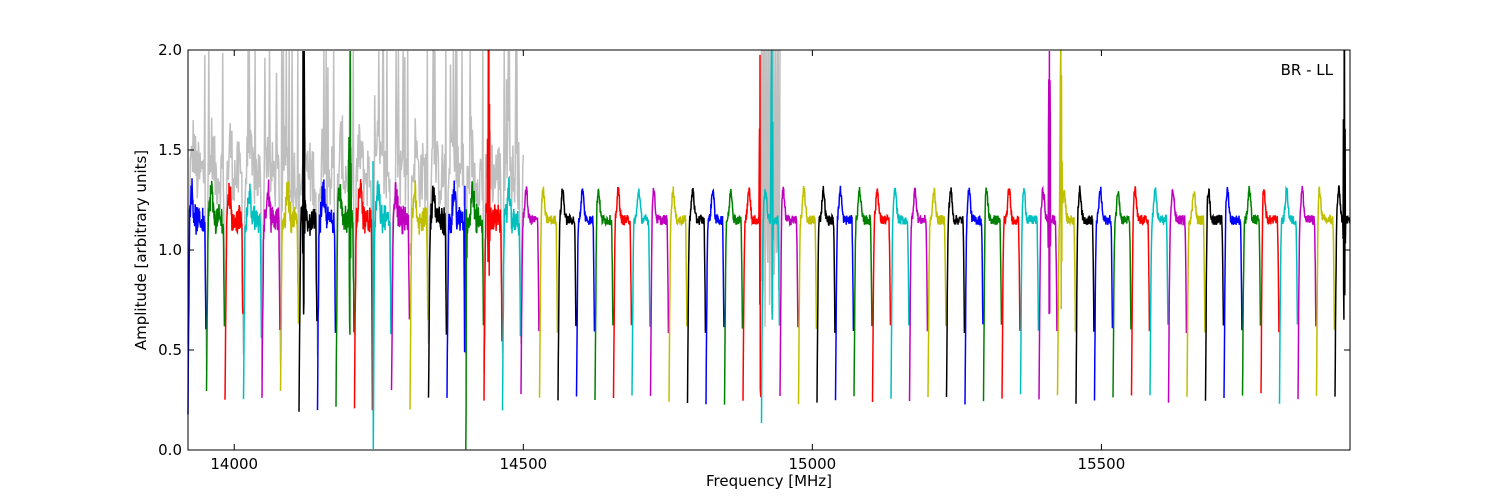 The width and height of the screenshot is (1500, 500). Describe the element at coordinates (170, 350) in the screenshot. I see `y-tick-label: 0.5` at that location.